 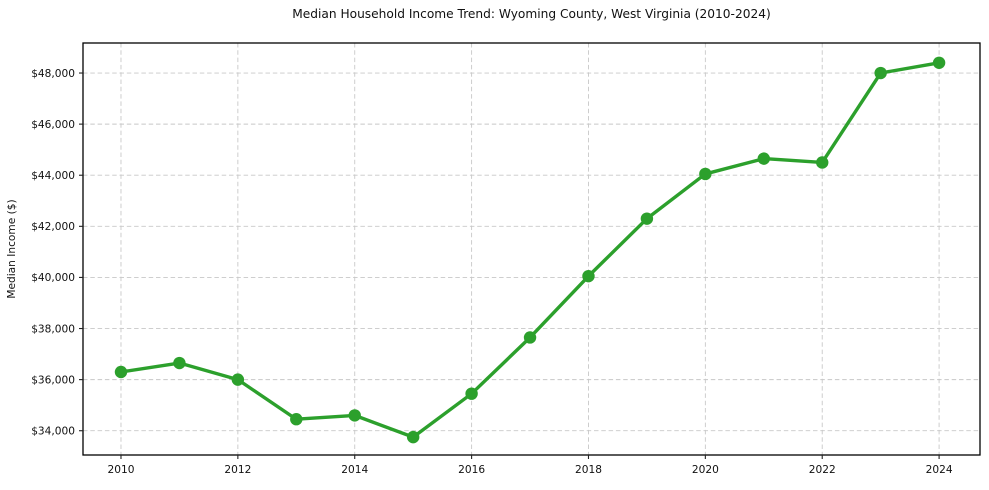 What do you see at coordinates (822, 470) in the screenshot?
I see `x-tick-label: 2022` at bounding box center [822, 470].